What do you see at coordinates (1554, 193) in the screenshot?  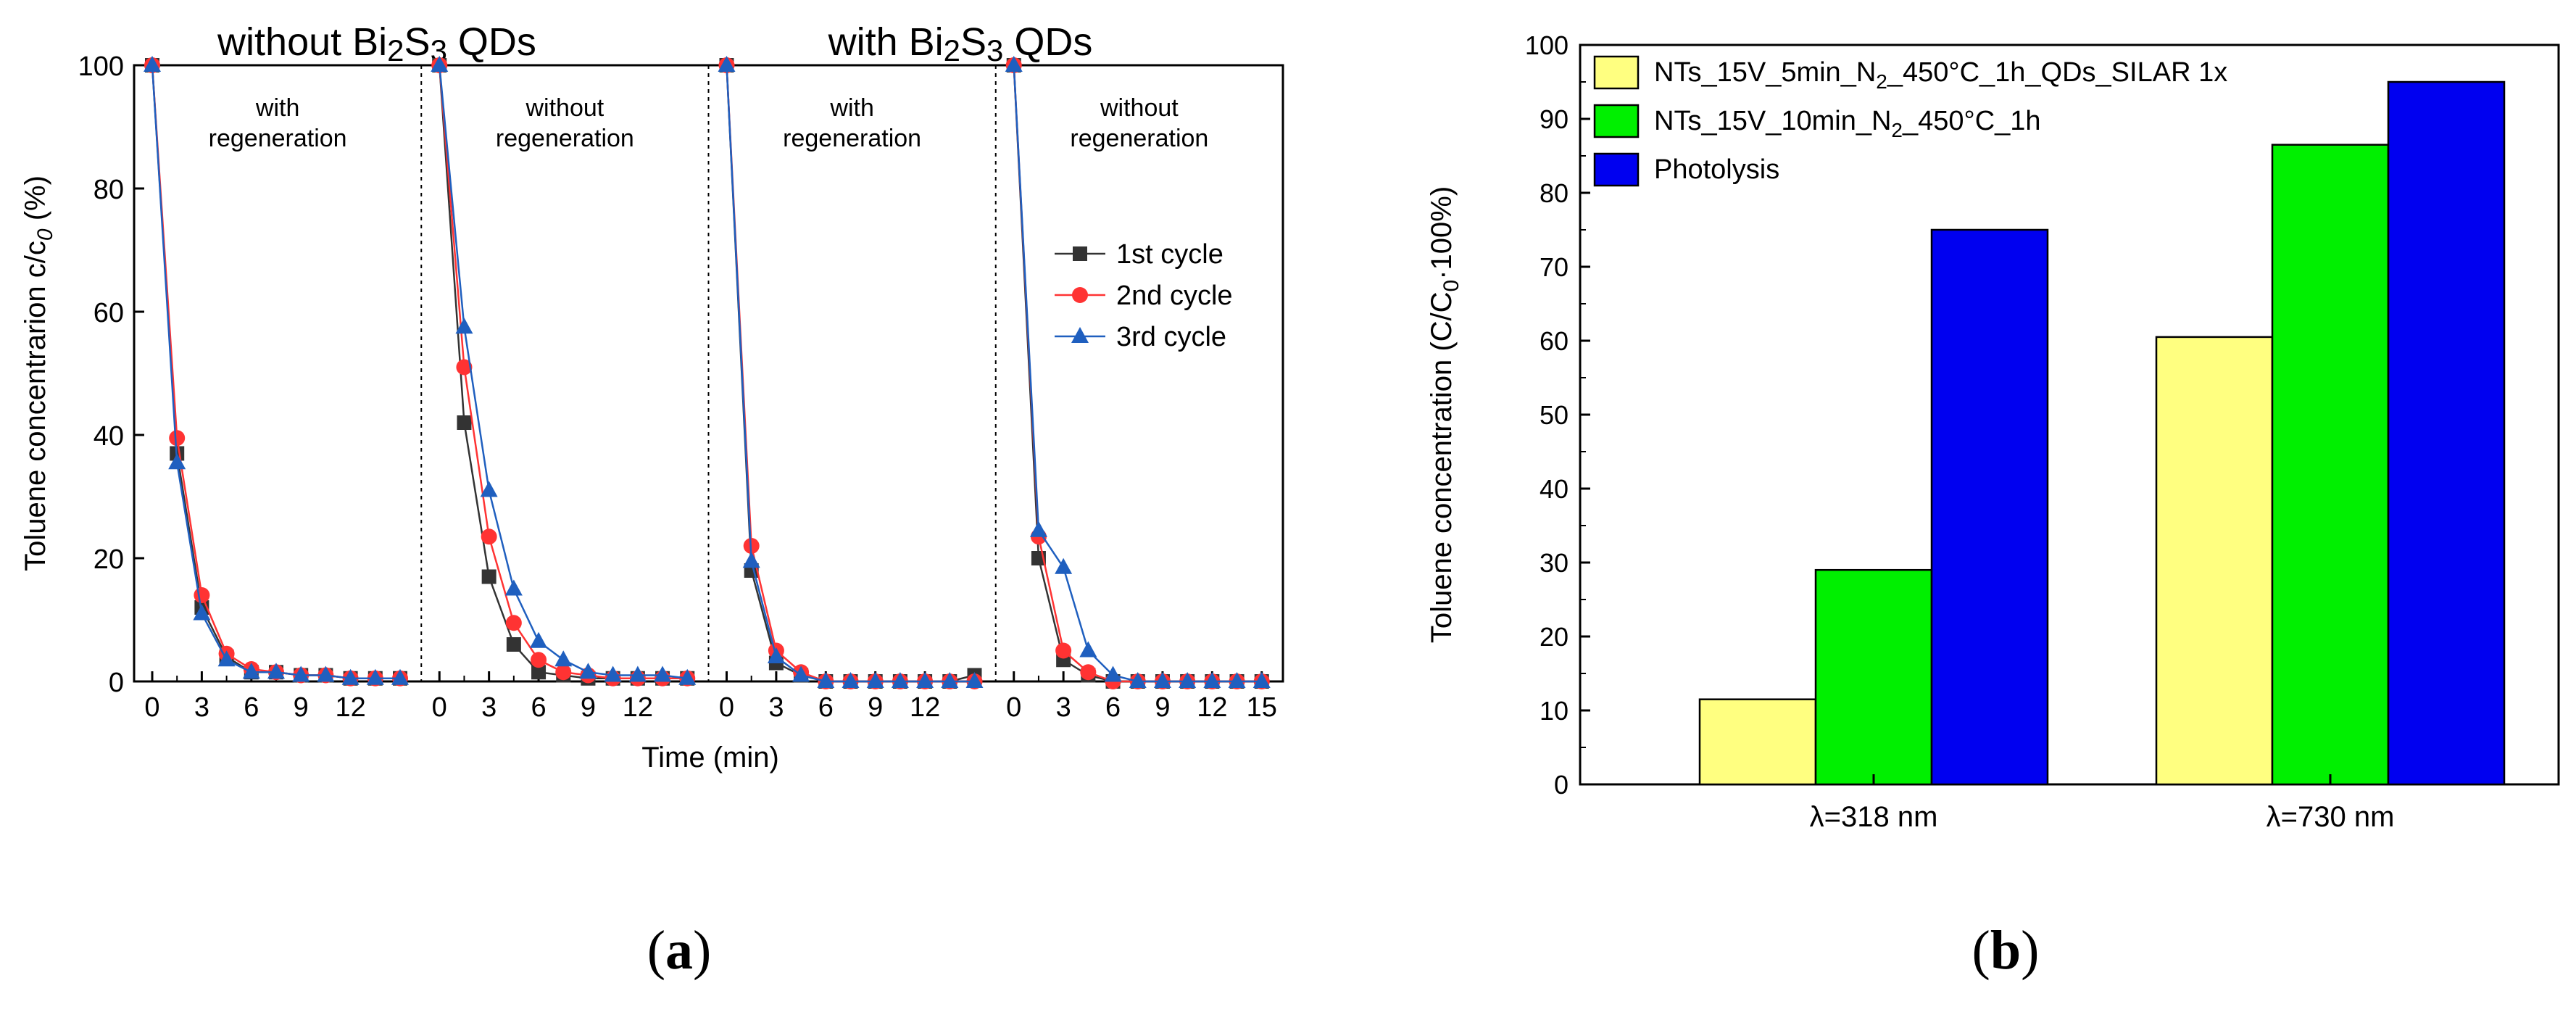 I see `y-tick-label-b: 80` at bounding box center [1554, 193].